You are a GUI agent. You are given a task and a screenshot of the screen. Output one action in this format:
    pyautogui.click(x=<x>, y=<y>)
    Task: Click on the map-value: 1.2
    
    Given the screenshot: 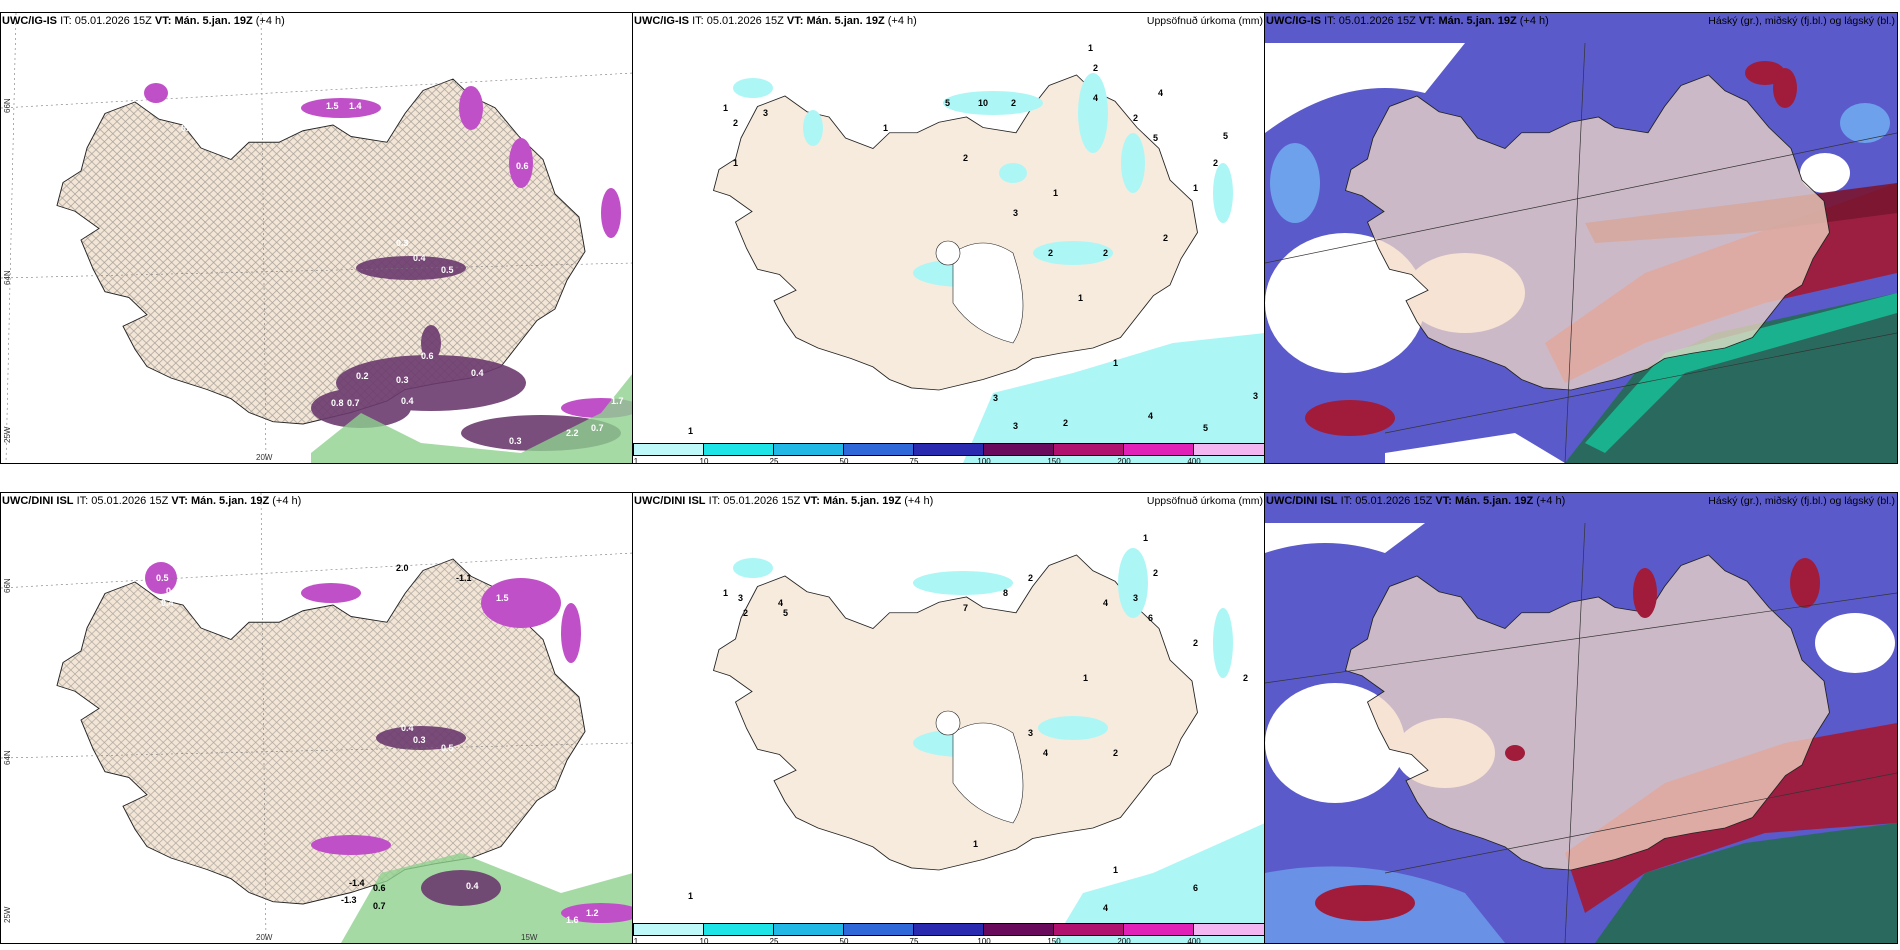 What is the action you would take?
    pyautogui.click(x=592, y=913)
    